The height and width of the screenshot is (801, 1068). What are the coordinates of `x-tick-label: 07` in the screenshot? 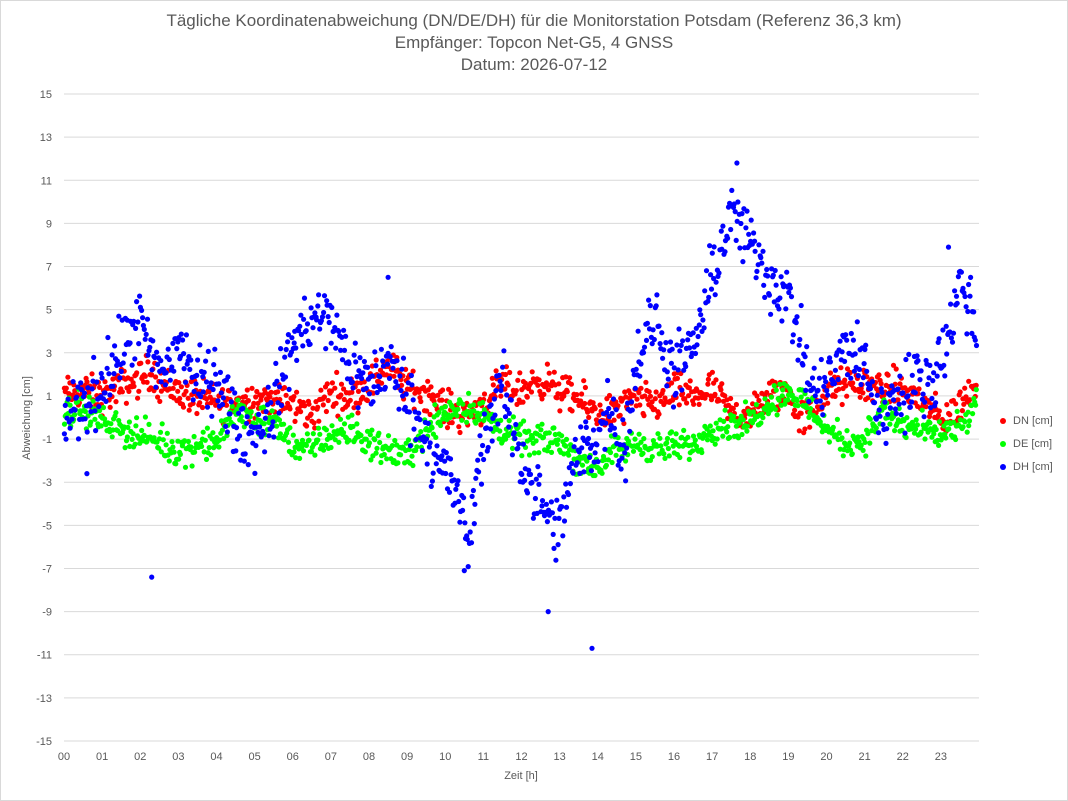 It's located at (331, 757).